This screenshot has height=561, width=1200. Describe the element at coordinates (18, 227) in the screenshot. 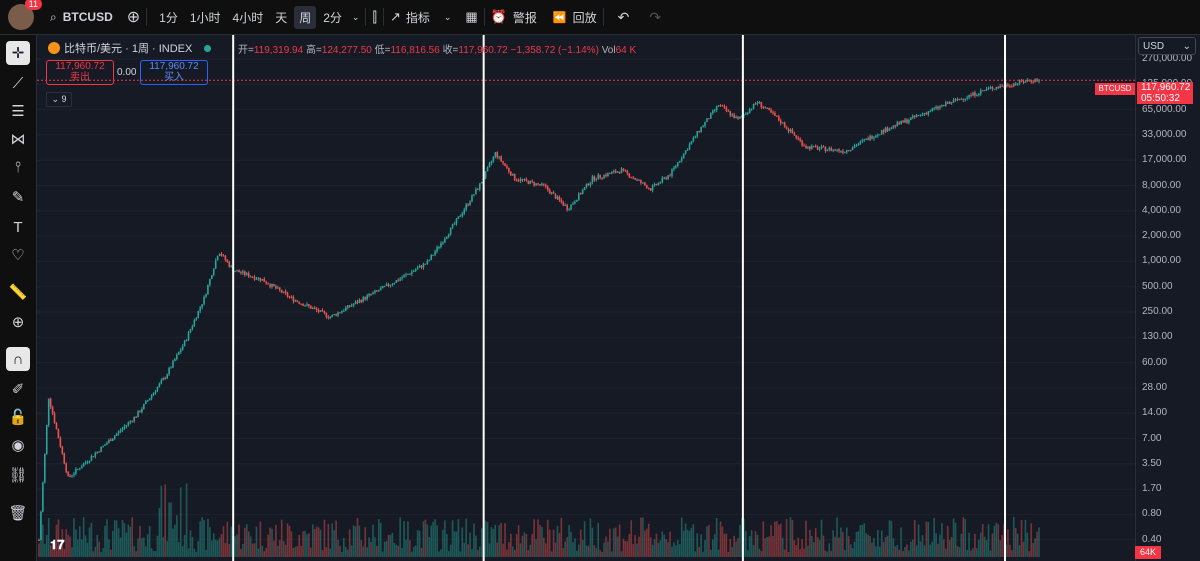

I see `text-icon: T` at that location.